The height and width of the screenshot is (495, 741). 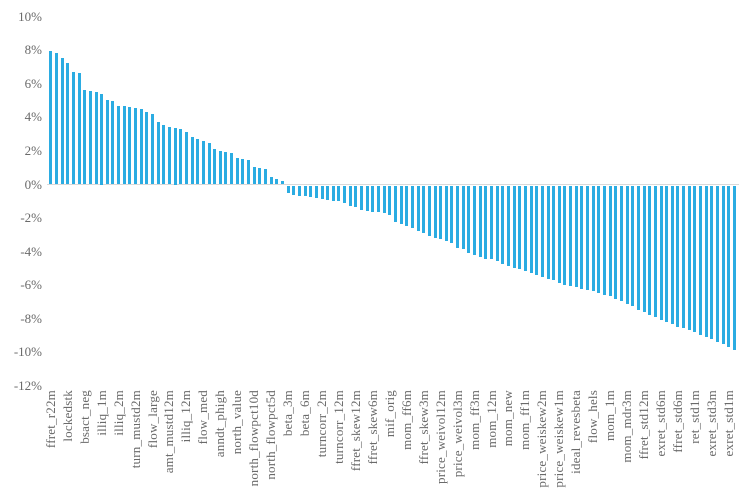 What do you see at coordinates (440, 437) in the screenshot?
I see `x-axis-category-label: price_weivol12m` at bounding box center [440, 437].